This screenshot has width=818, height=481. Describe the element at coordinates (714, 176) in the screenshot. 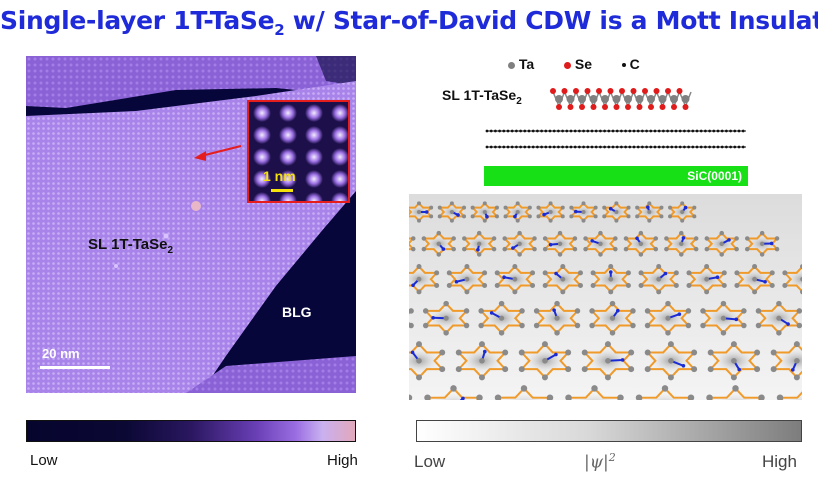

I see `sic-label: SiC(0001)` at that location.